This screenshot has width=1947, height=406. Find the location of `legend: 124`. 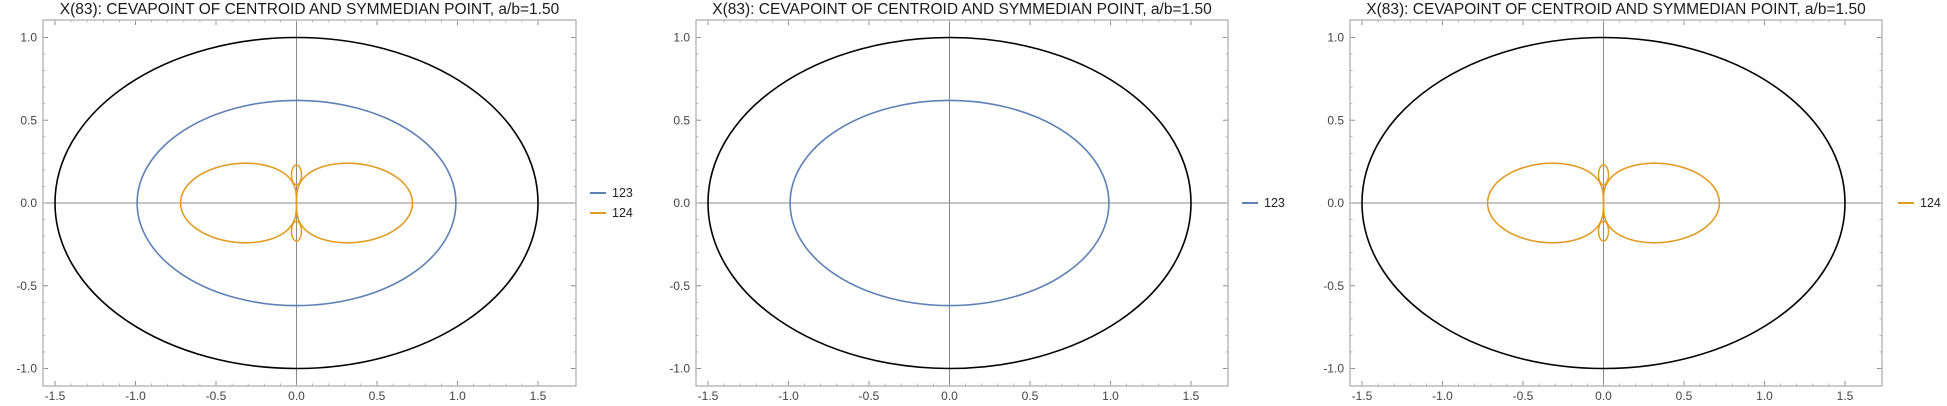

legend: 124 is located at coordinates (1919, 203).